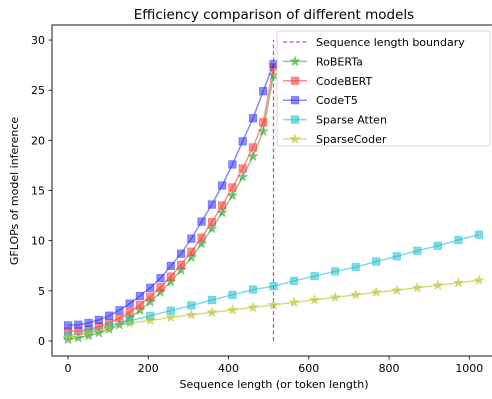 The height and width of the screenshot is (399, 492). I want to click on y-tick-label: 10, so click(38, 241).